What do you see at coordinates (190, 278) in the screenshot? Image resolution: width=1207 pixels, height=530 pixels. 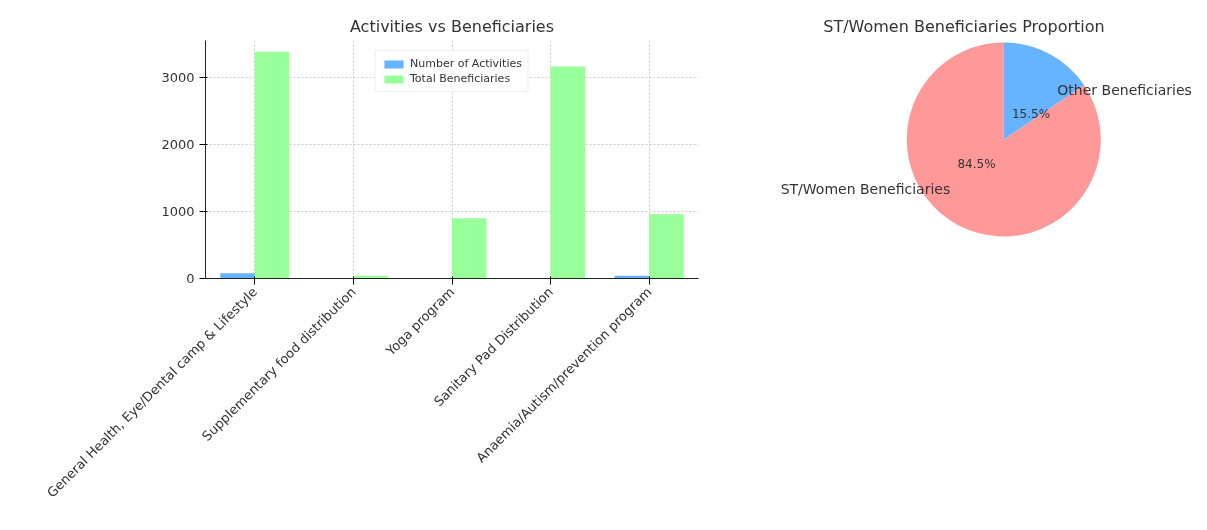 I see `y-tick-label: 0` at bounding box center [190, 278].